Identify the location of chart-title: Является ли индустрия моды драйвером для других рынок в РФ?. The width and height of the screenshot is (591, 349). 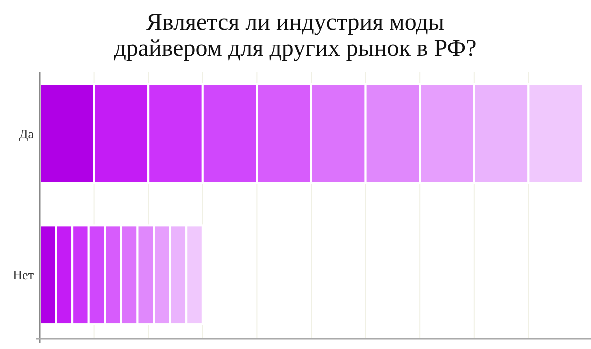
(295, 36).